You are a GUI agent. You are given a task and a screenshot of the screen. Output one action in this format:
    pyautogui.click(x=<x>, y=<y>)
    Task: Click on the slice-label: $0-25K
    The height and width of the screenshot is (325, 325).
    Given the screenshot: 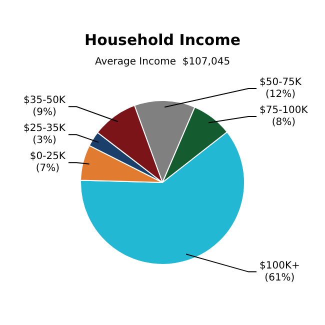 What is the action you would take?
    pyautogui.click(x=48, y=156)
    